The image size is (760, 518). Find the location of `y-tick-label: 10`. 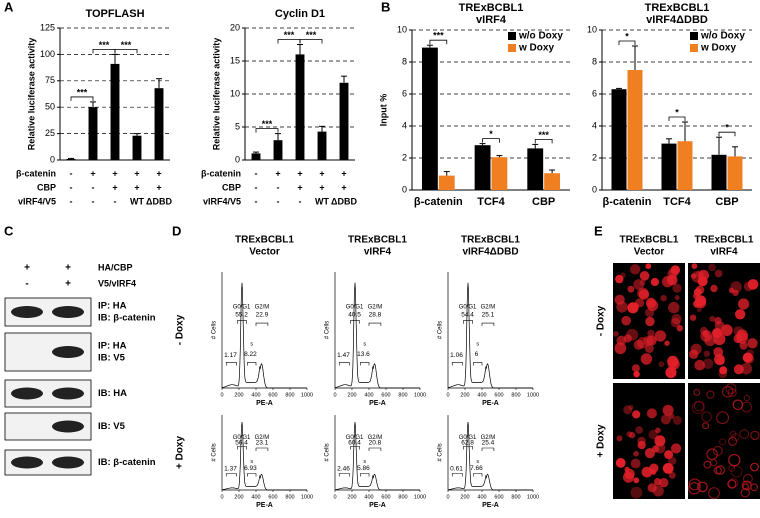

y-tick-label: 10 is located at coordinates (402, 29).